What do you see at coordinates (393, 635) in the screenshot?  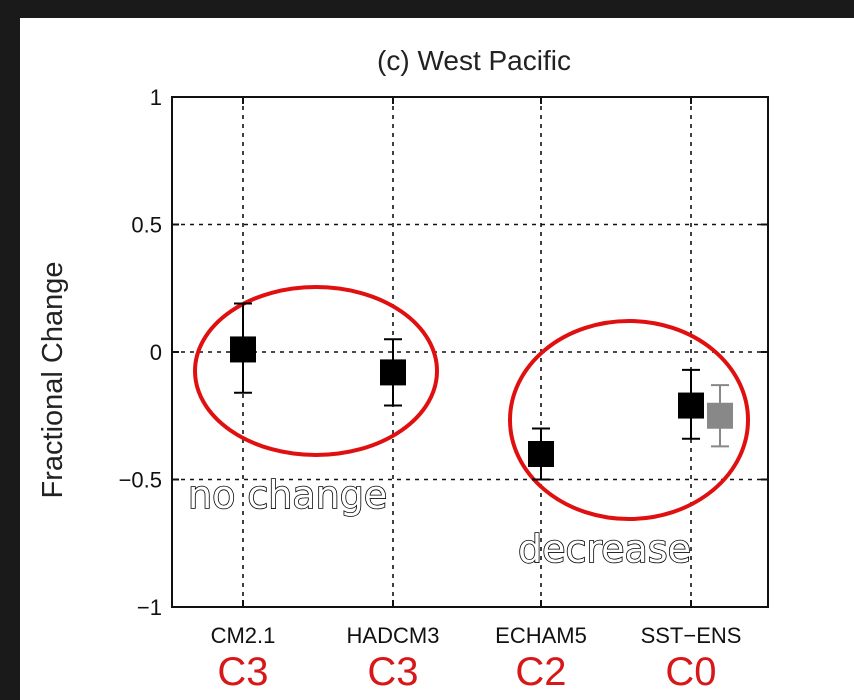 I see `x-tick-label: HADCM3` at bounding box center [393, 635].